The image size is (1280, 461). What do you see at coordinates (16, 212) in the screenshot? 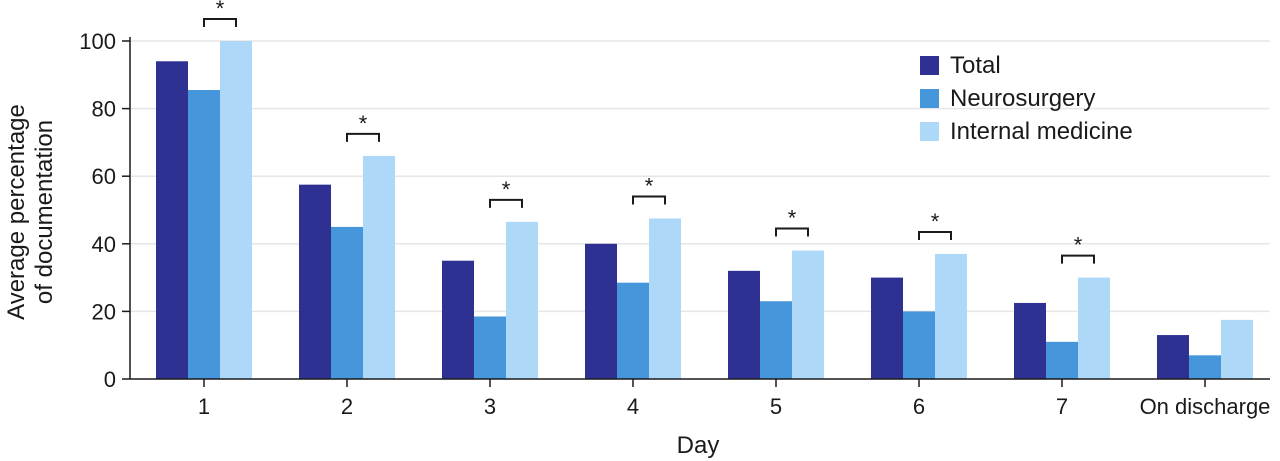
I see `y-axis-title-line-1: Average percentage` at bounding box center [16, 212].